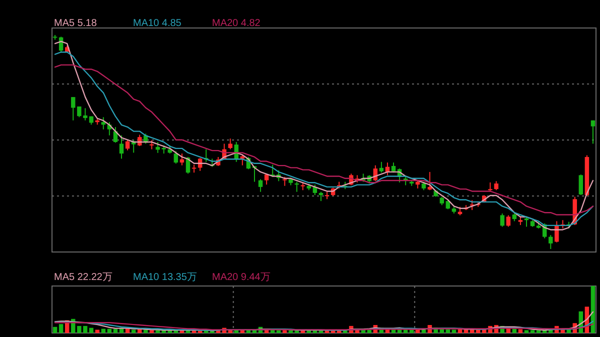 The height and width of the screenshot is (337, 600). What do you see at coordinates (157, 23) in the screenshot?
I see `legend: MA5 5.18 MA10 4.85 MA20 4.82` at bounding box center [157, 23].